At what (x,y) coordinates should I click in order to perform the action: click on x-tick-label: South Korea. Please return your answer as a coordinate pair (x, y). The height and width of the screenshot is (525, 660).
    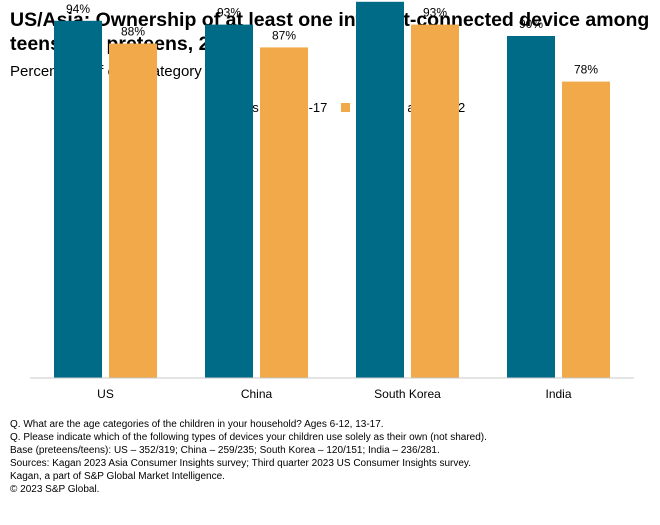
    Looking at the image, I should click on (407, 394).